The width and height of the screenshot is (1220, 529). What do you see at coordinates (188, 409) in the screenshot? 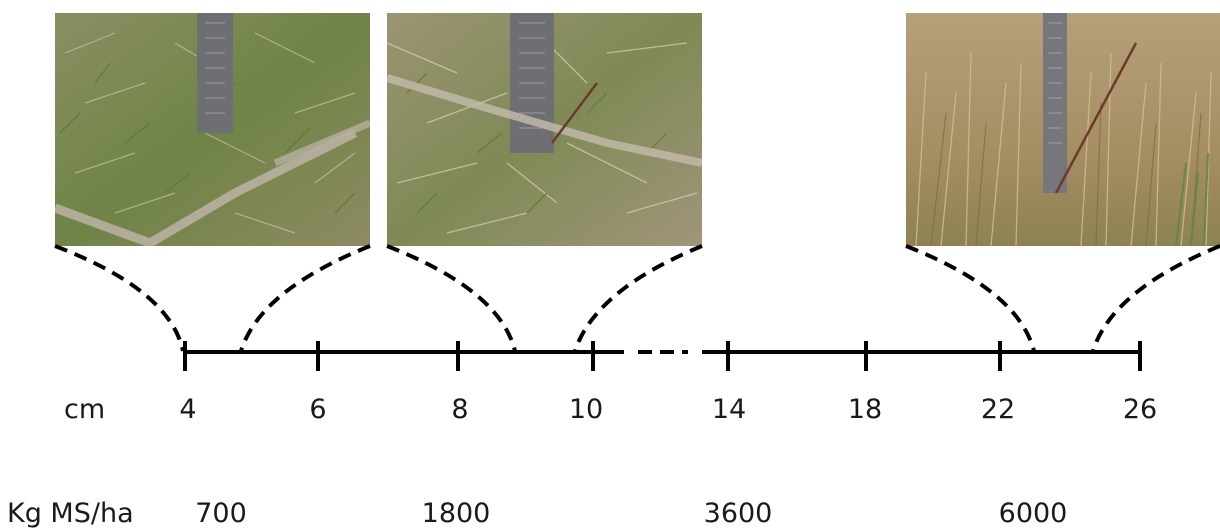
I see `cm-value-4: 4` at bounding box center [188, 409].